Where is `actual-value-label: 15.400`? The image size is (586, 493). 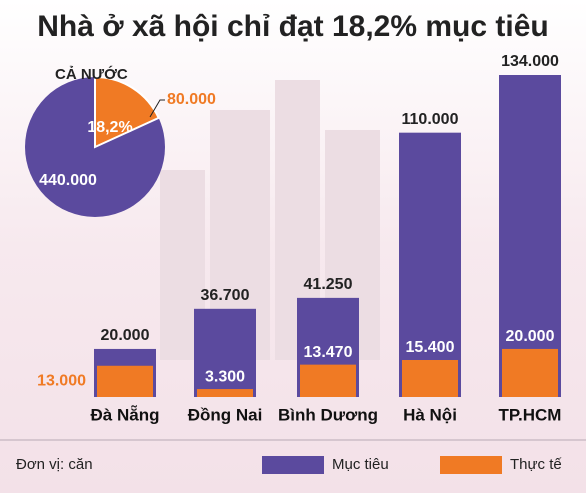 actual-value-label: 15.400 is located at coordinates (430, 347).